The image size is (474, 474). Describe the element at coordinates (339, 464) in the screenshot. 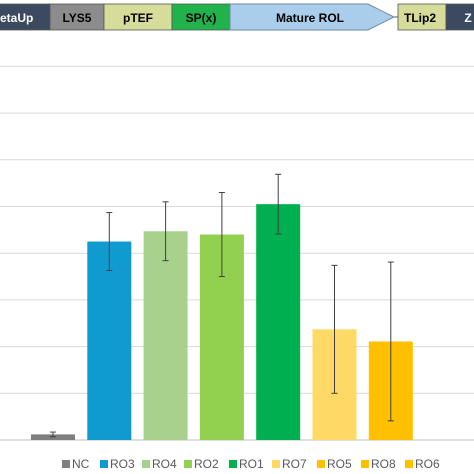

I see `legend-label-ro5: RO5` at that location.